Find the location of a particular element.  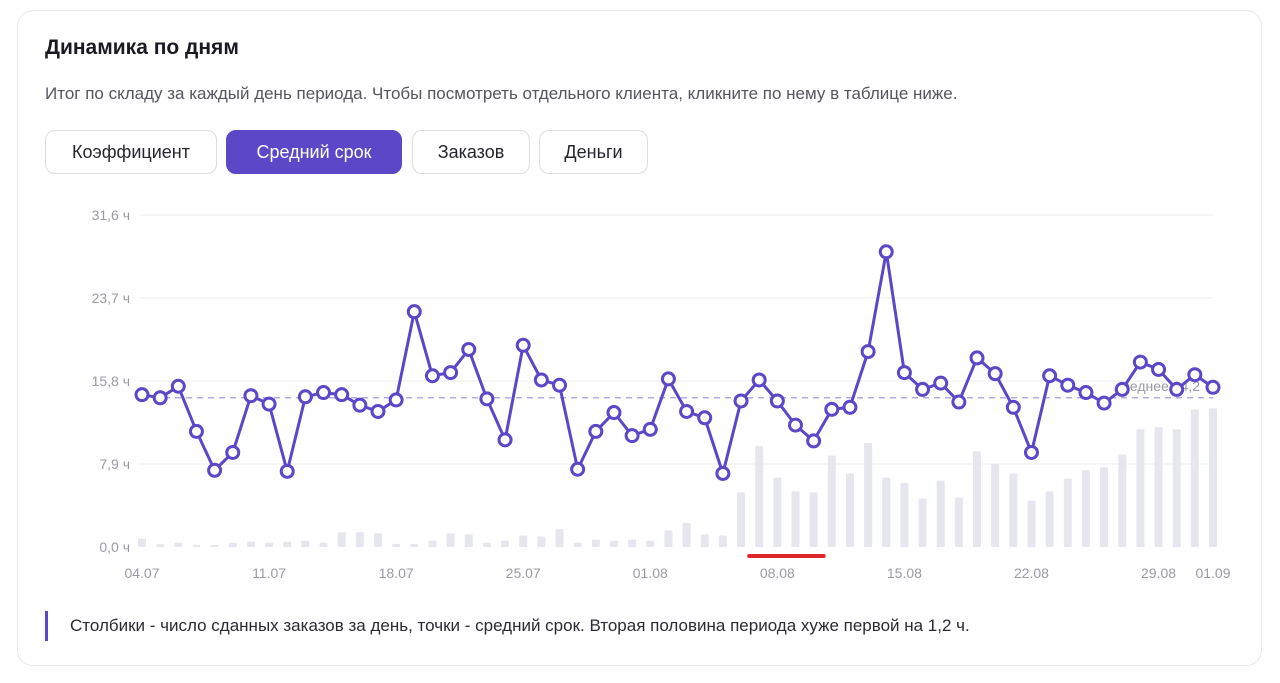

x-tick-label: 22.08 is located at coordinates (1031, 573).